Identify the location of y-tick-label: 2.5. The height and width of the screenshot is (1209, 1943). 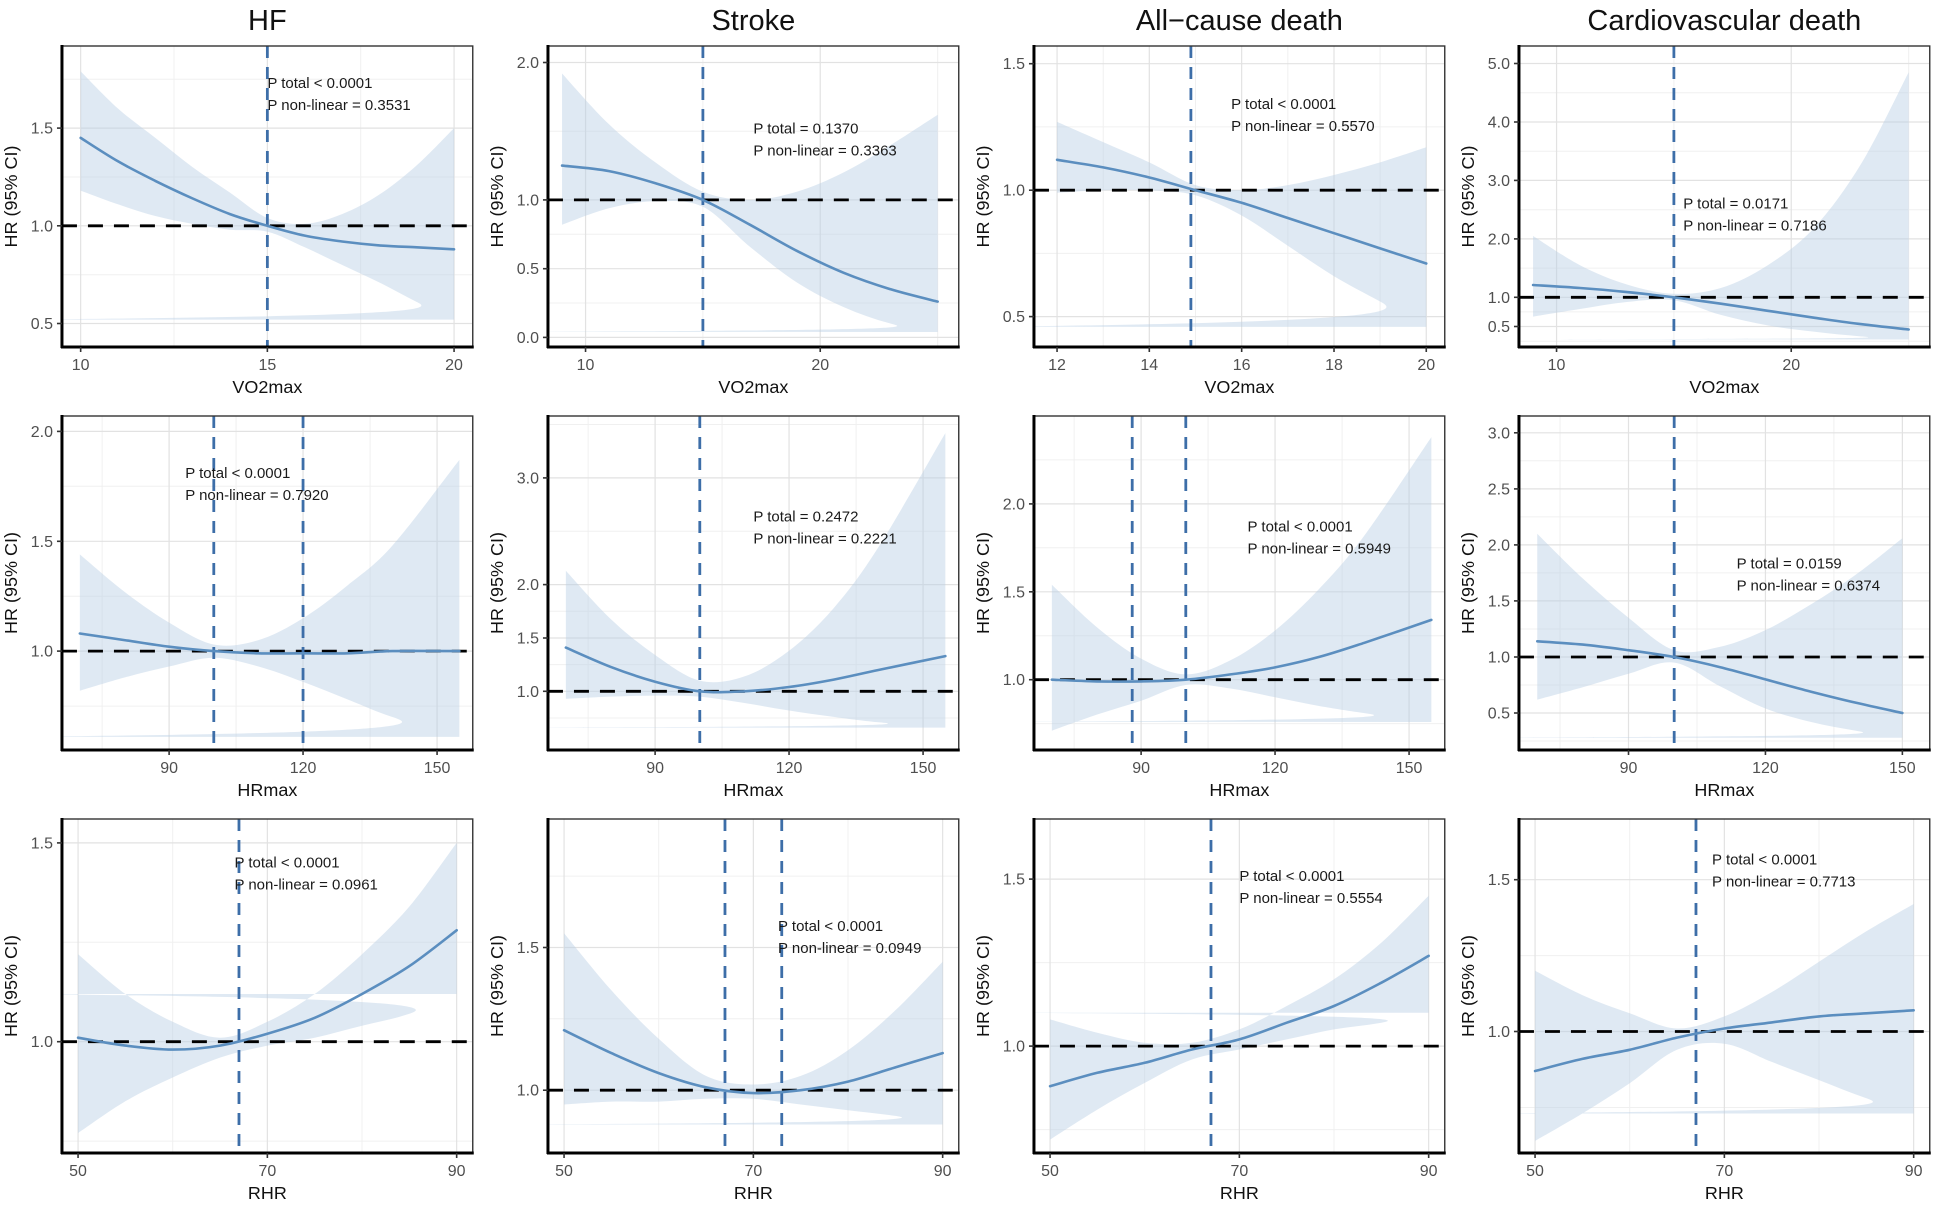
(1499, 489).